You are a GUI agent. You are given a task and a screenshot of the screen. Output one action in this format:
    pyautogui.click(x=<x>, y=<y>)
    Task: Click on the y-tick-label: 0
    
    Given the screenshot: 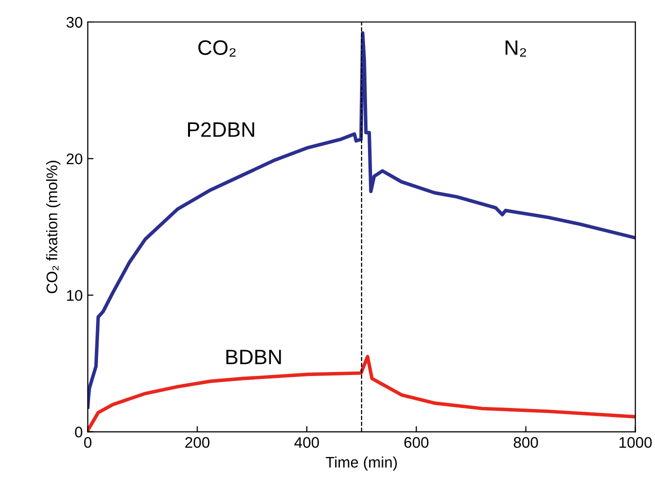 What is the action you would take?
    pyautogui.click(x=78, y=432)
    